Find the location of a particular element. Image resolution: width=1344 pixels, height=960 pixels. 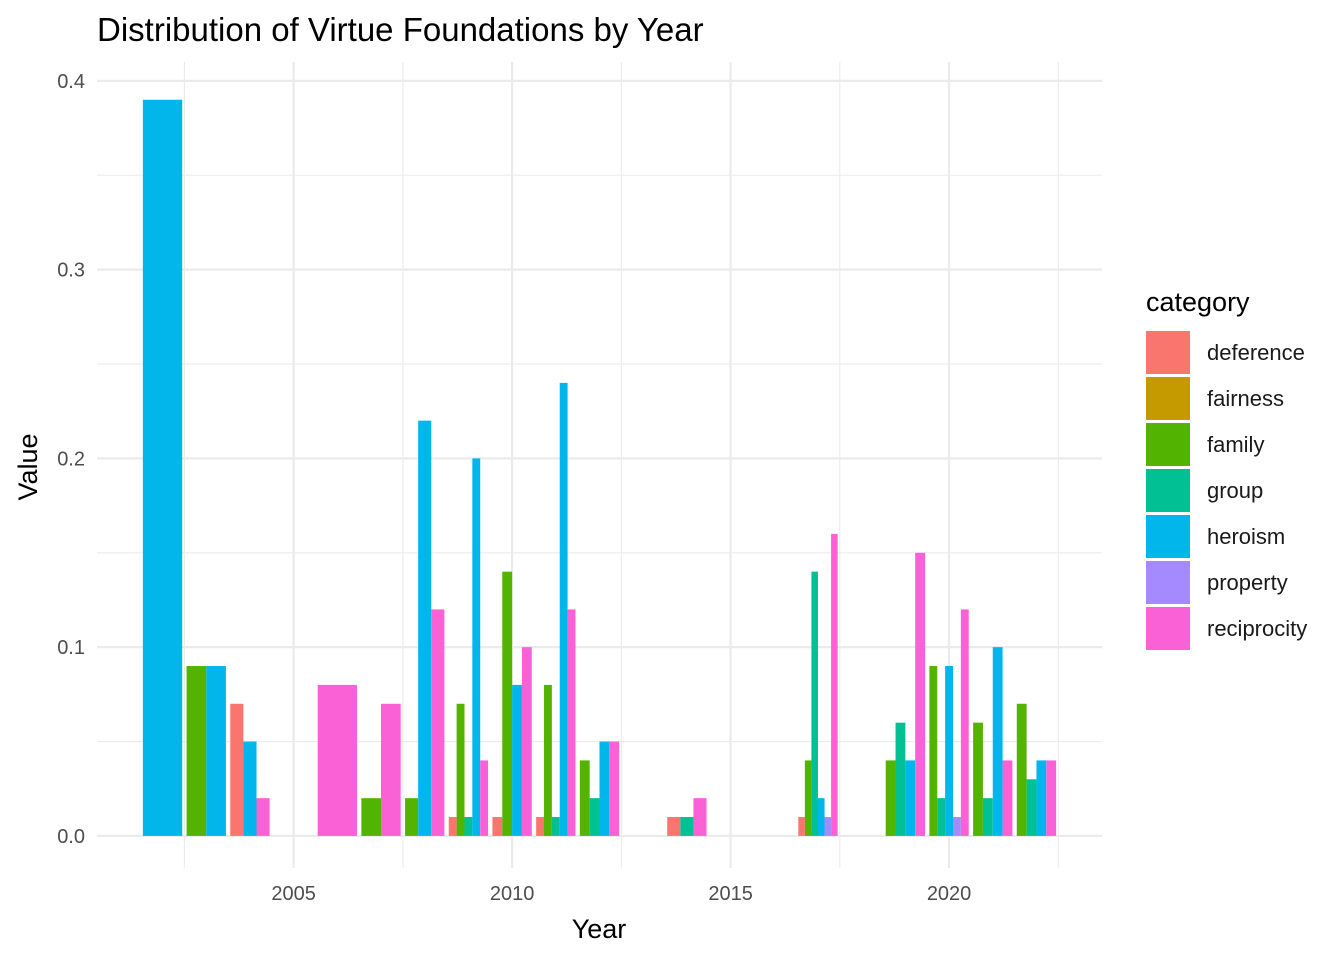

bar-group-2021 is located at coordinates (987, 817).